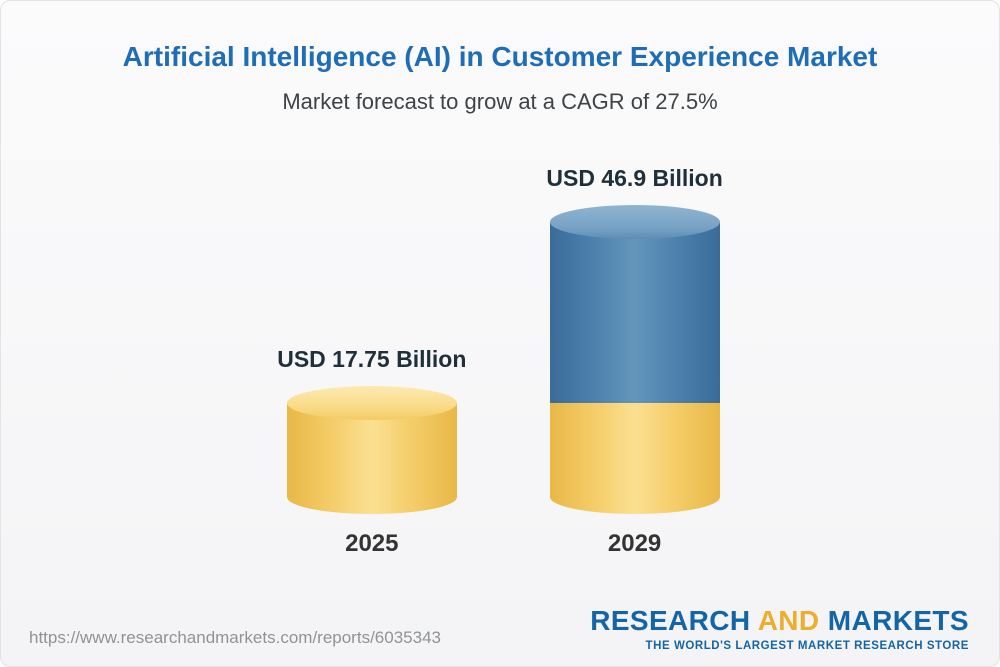 This screenshot has height=667, width=1000. I want to click on cylinder-2029-base-segment, so click(634, 458).